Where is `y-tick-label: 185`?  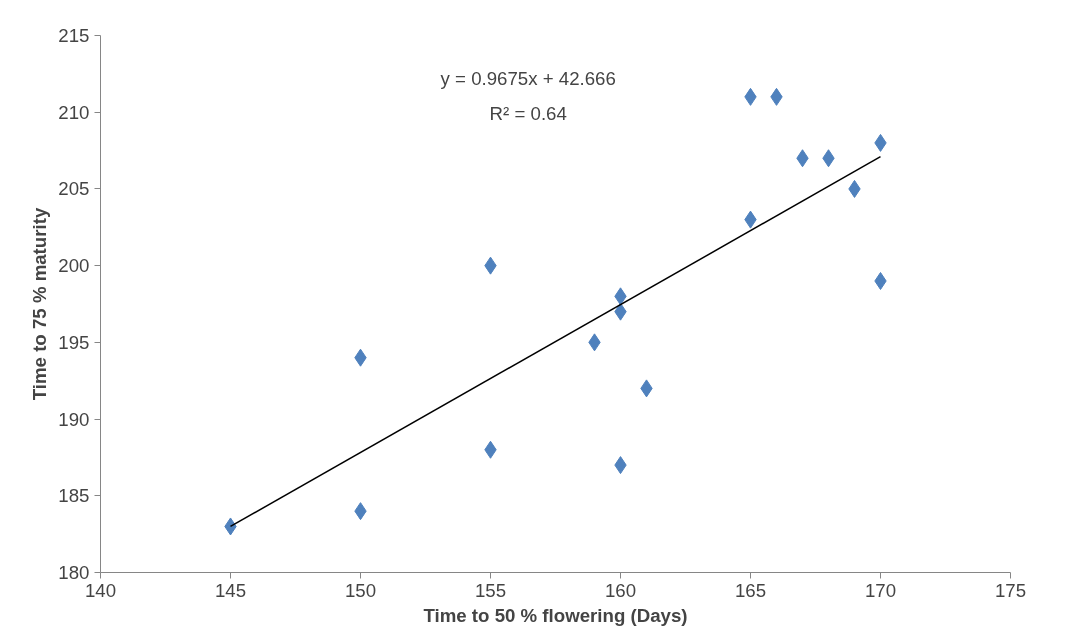
y-tick-label: 185 is located at coordinates (74, 496).